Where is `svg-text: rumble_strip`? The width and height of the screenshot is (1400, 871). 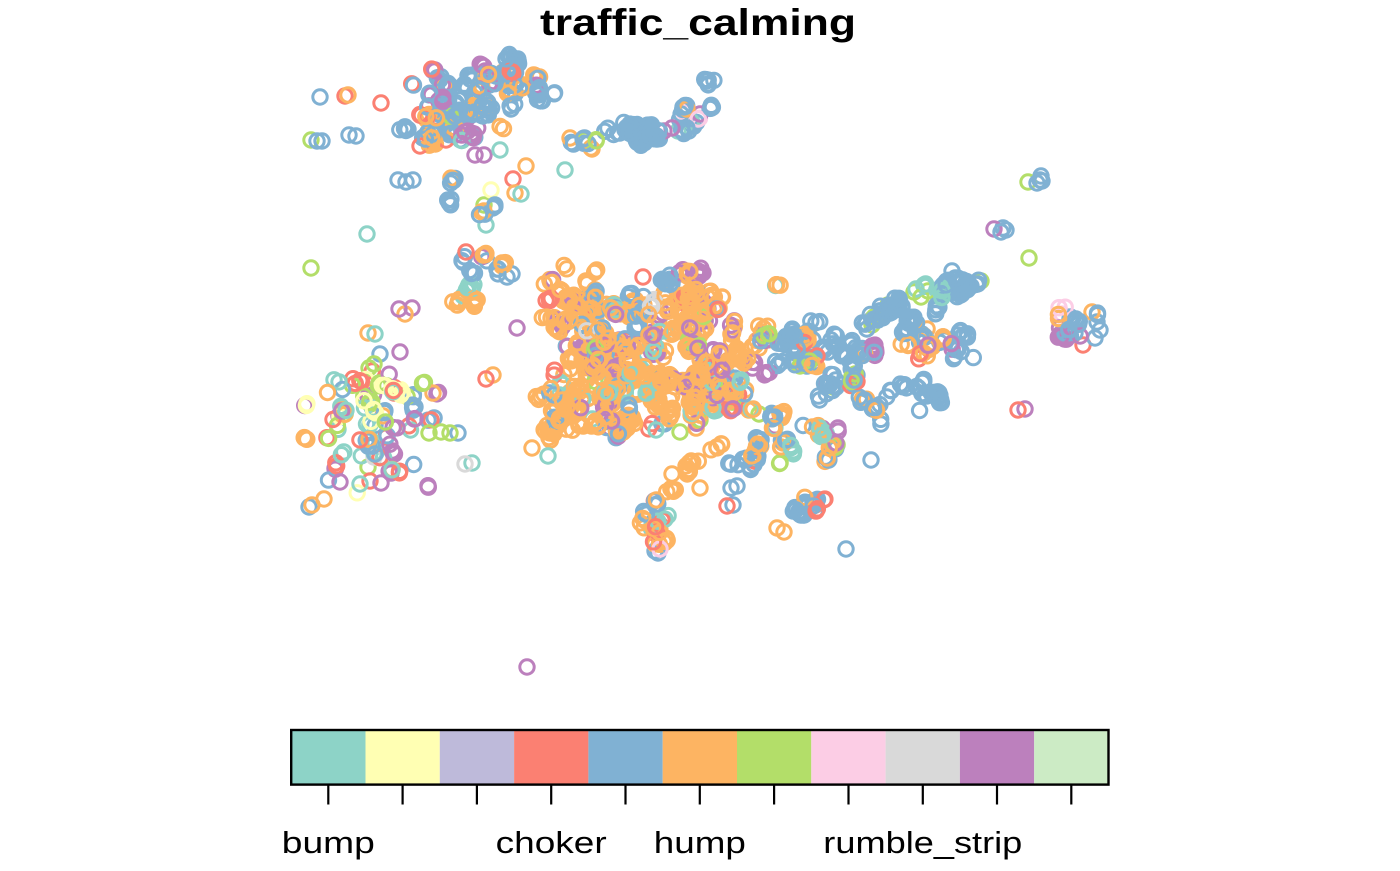
svg-text: rumble_strip is located at coordinates (922, 842).